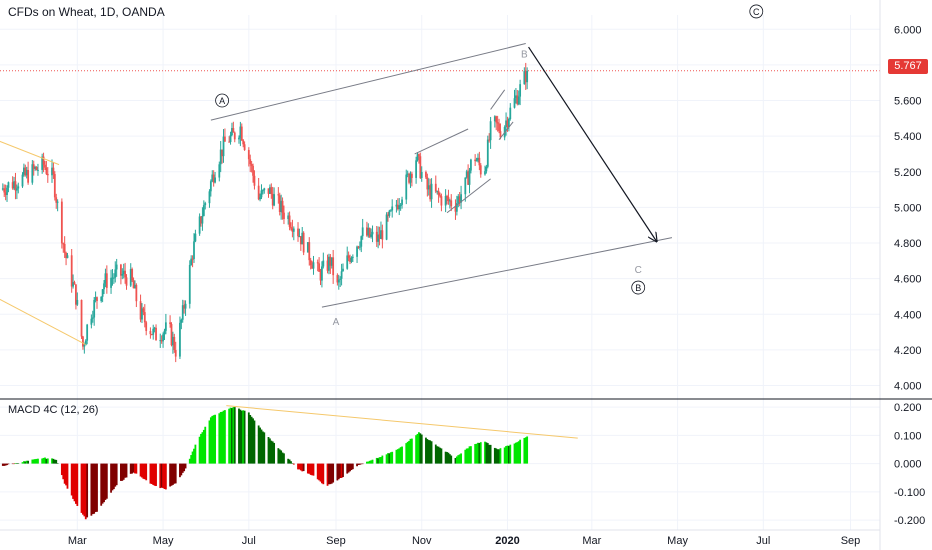 The image size is (932, 550). I want to click on price-tick-label: 5.000, so click(908, 208).